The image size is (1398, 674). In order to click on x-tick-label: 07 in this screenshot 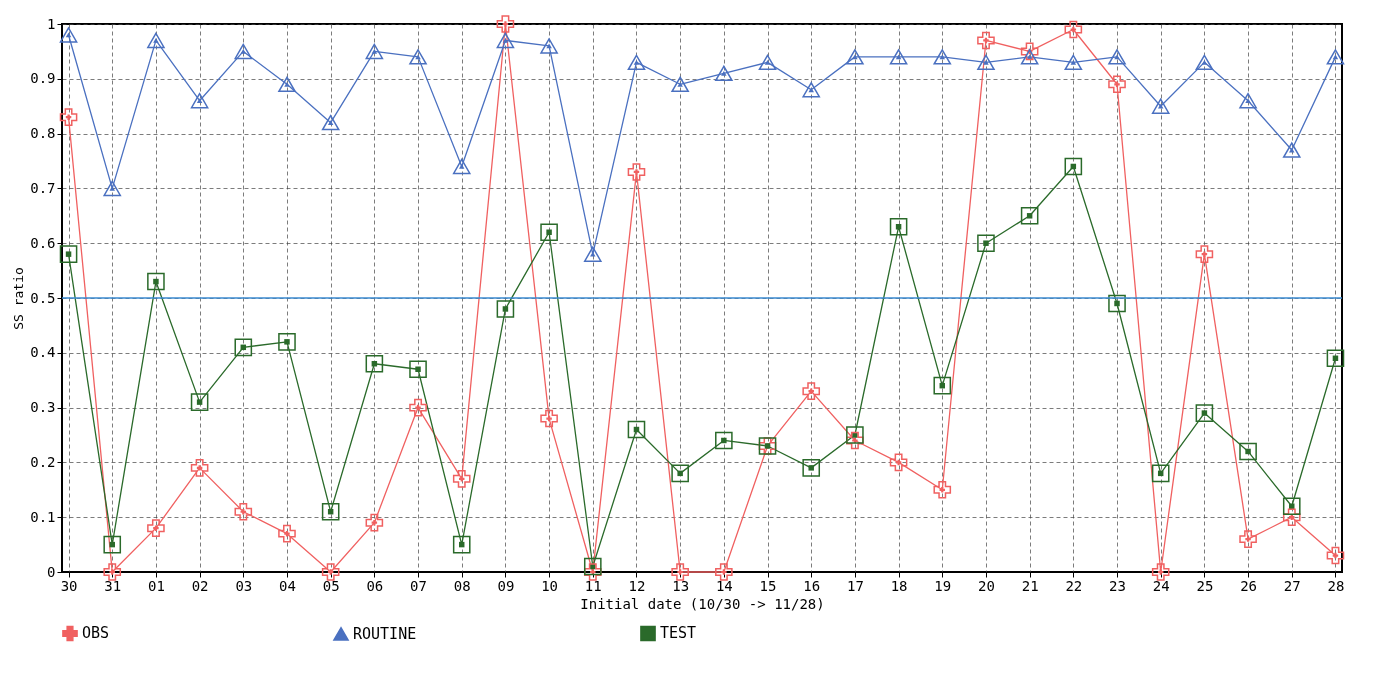, I will do `click(418, 585)`.